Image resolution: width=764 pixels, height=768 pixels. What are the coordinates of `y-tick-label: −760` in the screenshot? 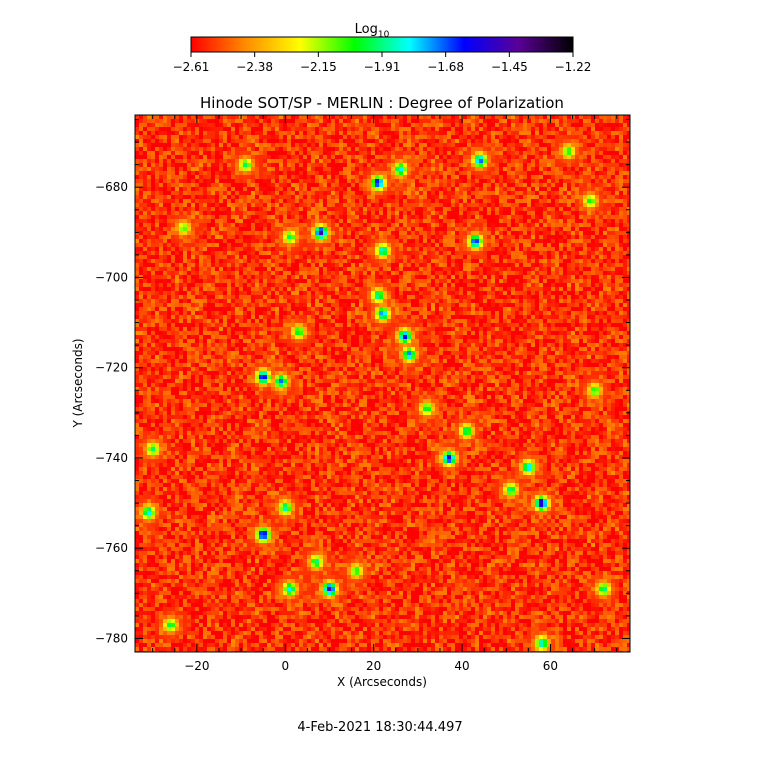 It's located at (111, 548).